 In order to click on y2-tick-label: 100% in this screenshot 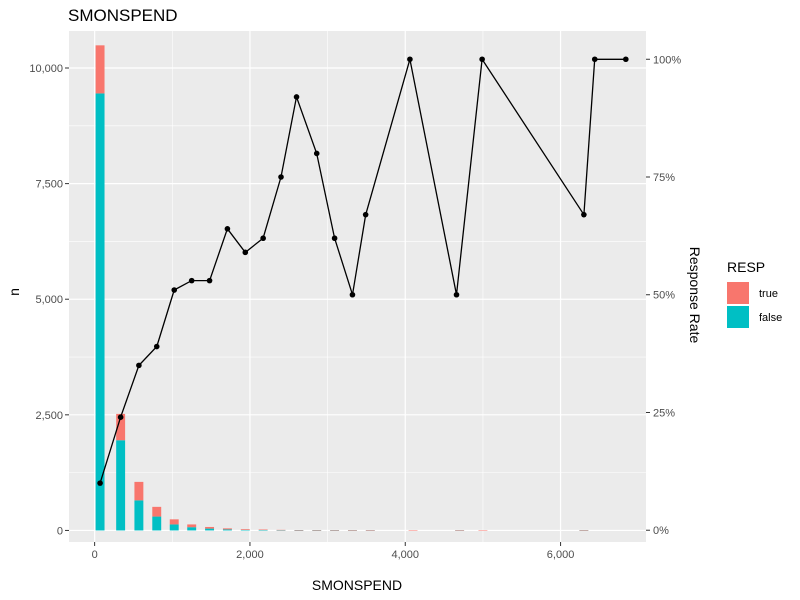, I will do `click(667, 60)`.